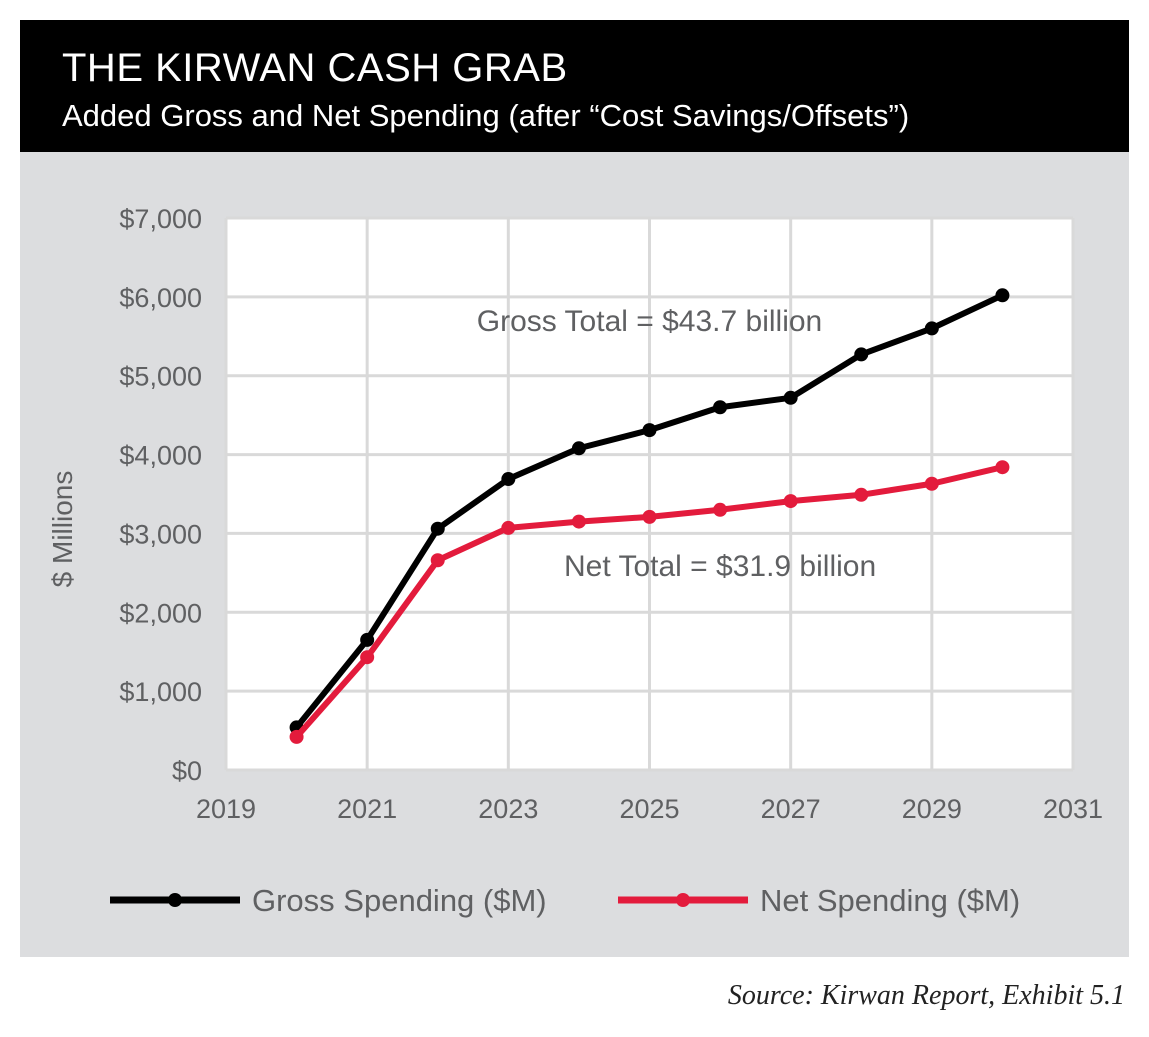 The image size is (1149, 1037). I want to click on legend-label-gross: Gross Spending ($M), so click(399, 900).